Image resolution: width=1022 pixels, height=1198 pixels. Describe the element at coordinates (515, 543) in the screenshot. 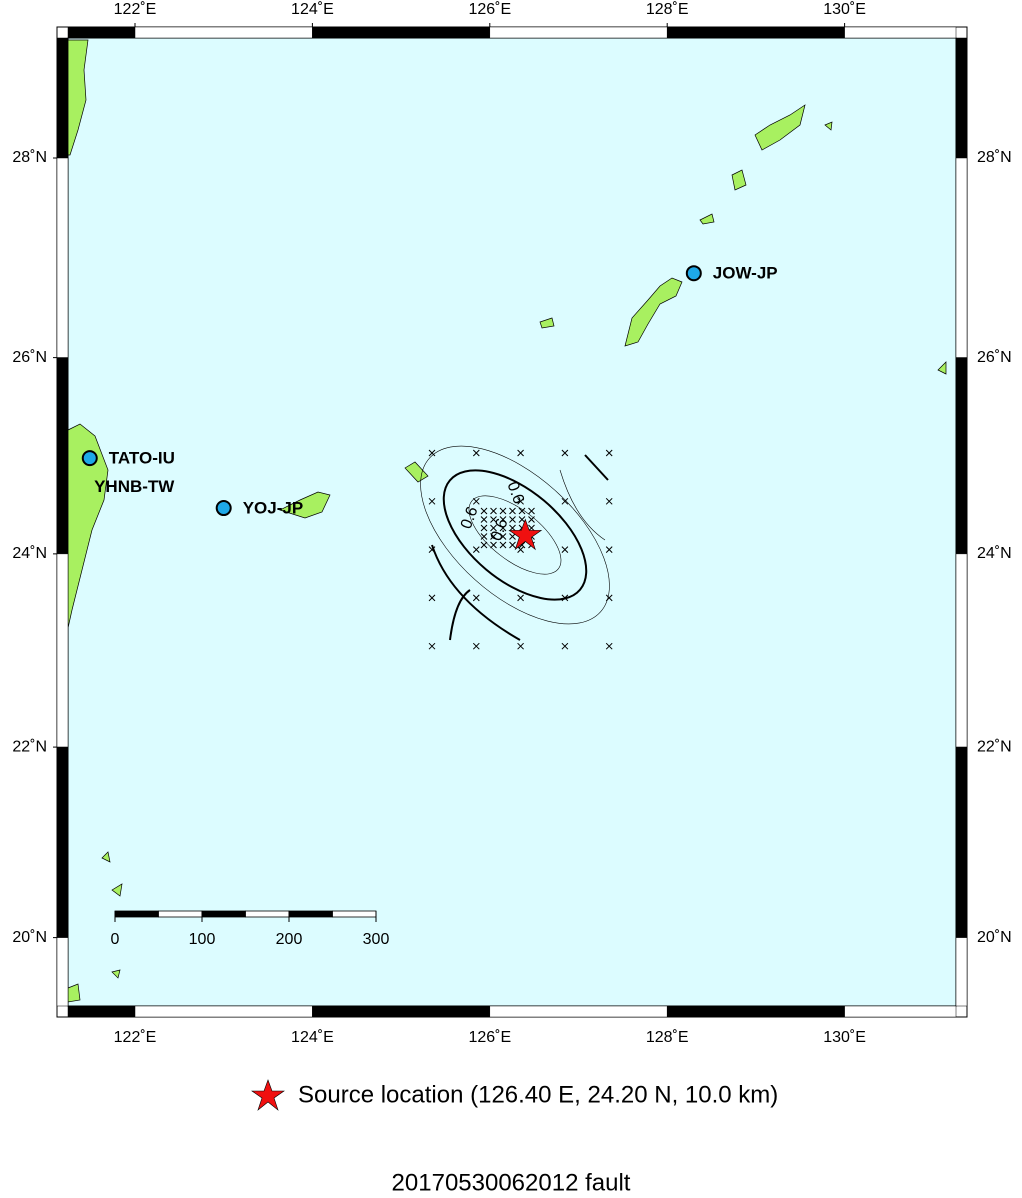

I see `contours` at that location.